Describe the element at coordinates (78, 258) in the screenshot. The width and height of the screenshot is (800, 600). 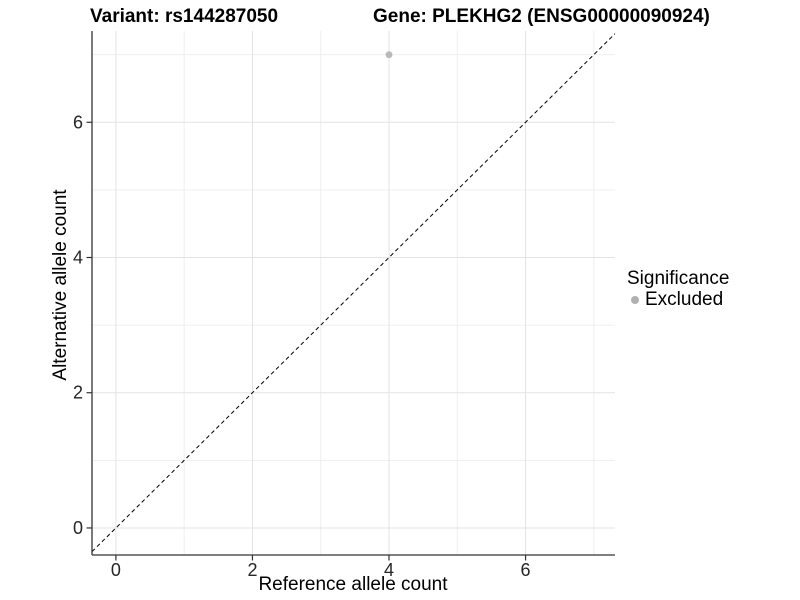
I see `y-tick-label: 4` at that location.